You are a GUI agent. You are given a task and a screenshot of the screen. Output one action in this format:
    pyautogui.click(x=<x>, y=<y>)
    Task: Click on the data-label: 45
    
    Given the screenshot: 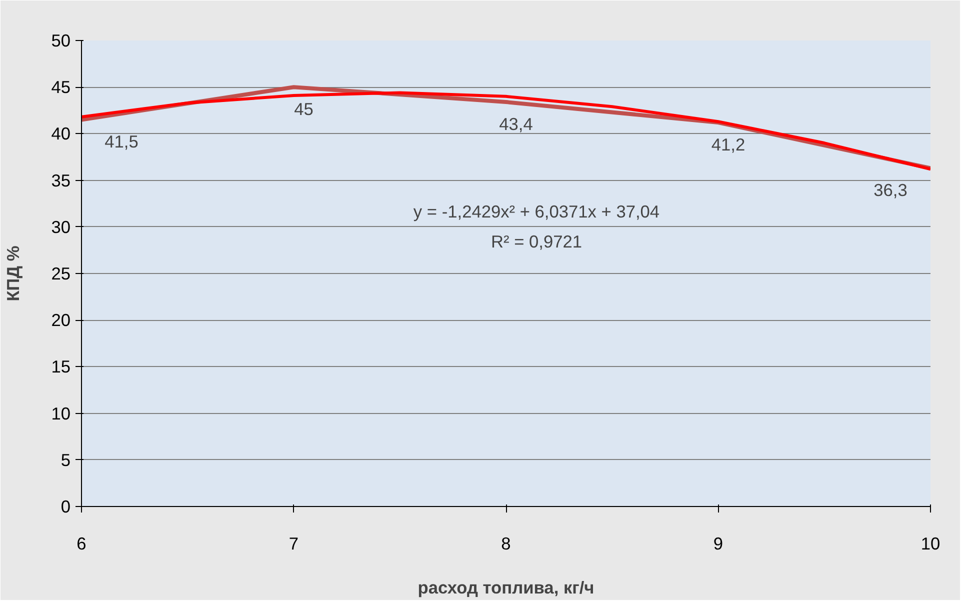 What is the action you would take?
    pyautogui.click(x=304, y=109)
    